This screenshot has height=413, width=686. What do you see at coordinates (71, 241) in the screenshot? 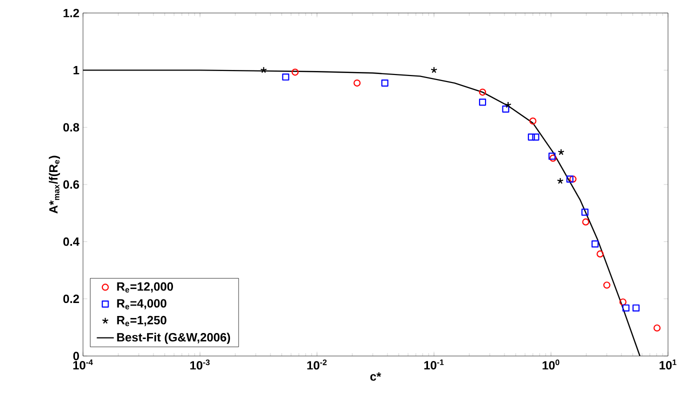
I see `y-tick-label: 0.4` at bounding box center [71, 241].